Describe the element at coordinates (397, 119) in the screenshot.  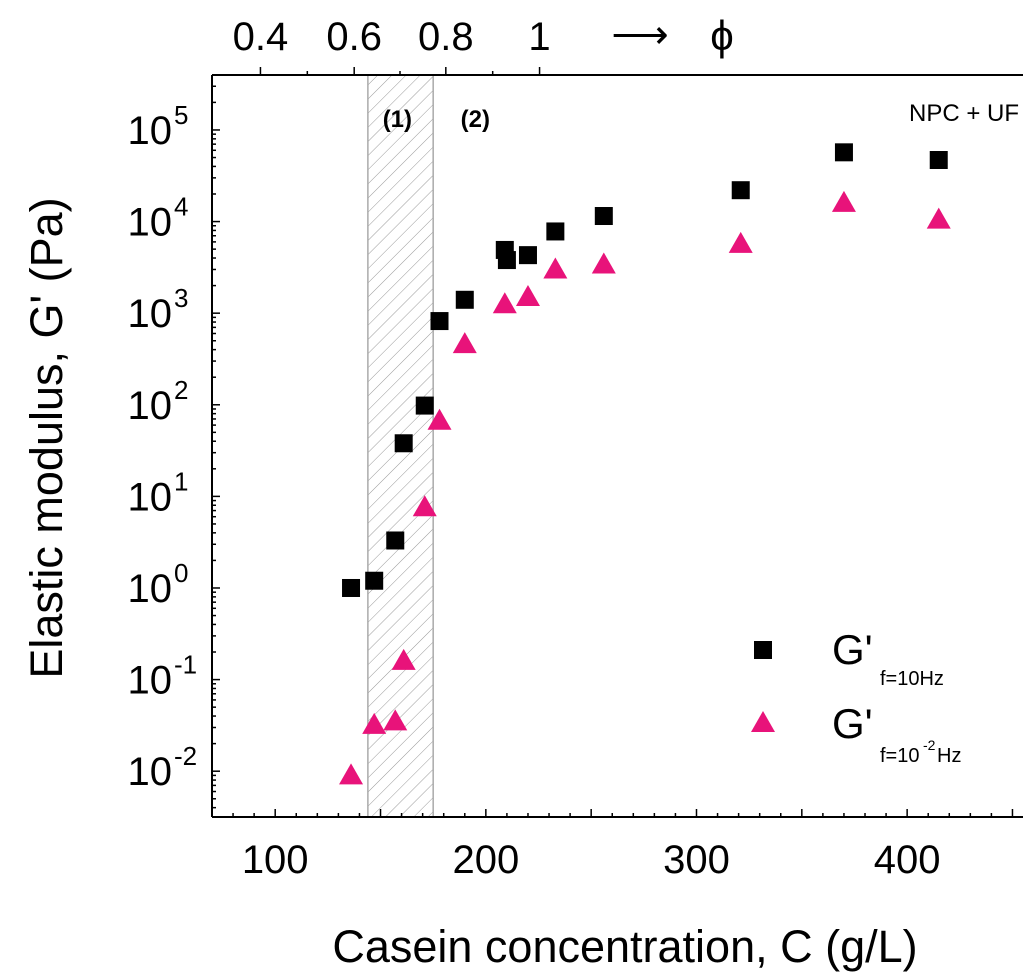
I see `region-label-1: (1)` at that location.